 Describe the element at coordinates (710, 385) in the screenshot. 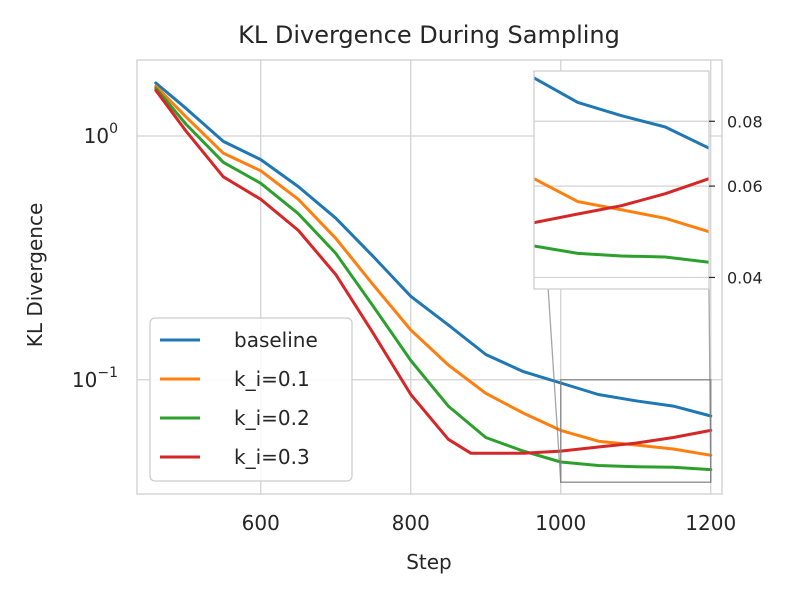

I see `zoom-connector-right` at that location.